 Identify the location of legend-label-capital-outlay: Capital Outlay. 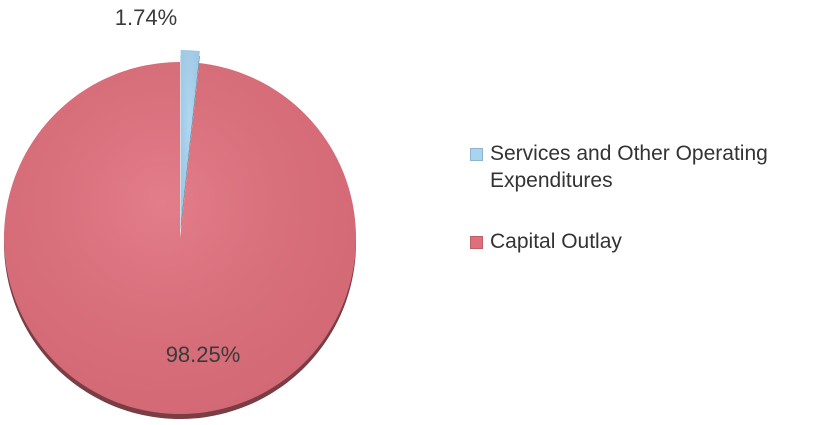
(556, 241).